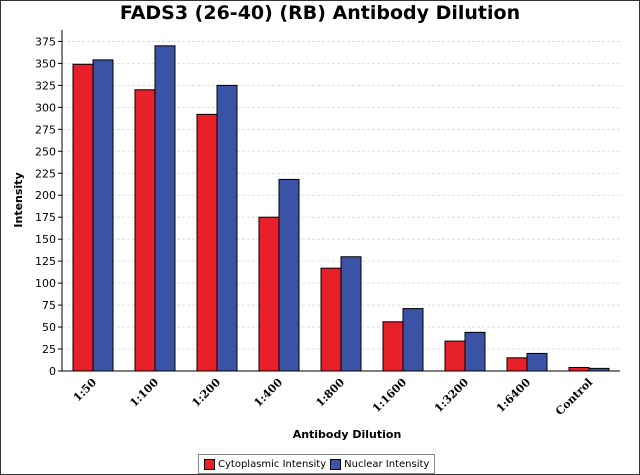 This screenshot has height=475, width=640. I want to click on legend-label-nuclear: Nuclear Intensity, so click(387, 464).